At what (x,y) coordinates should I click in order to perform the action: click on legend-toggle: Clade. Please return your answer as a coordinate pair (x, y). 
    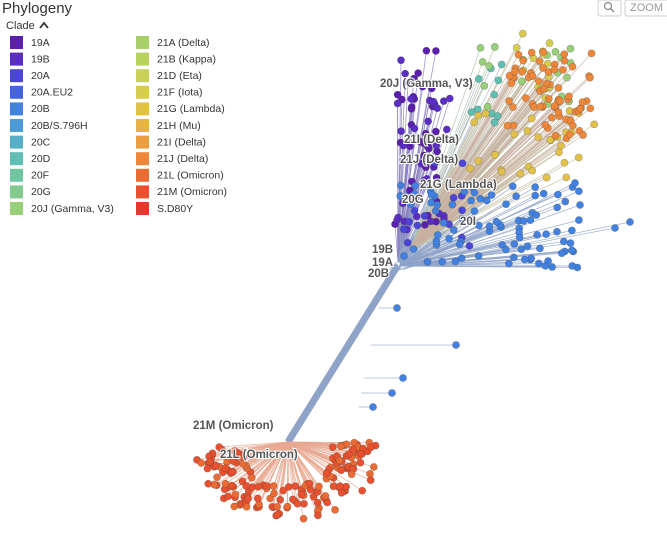
    Looking at the image, I should click on (20, 26).